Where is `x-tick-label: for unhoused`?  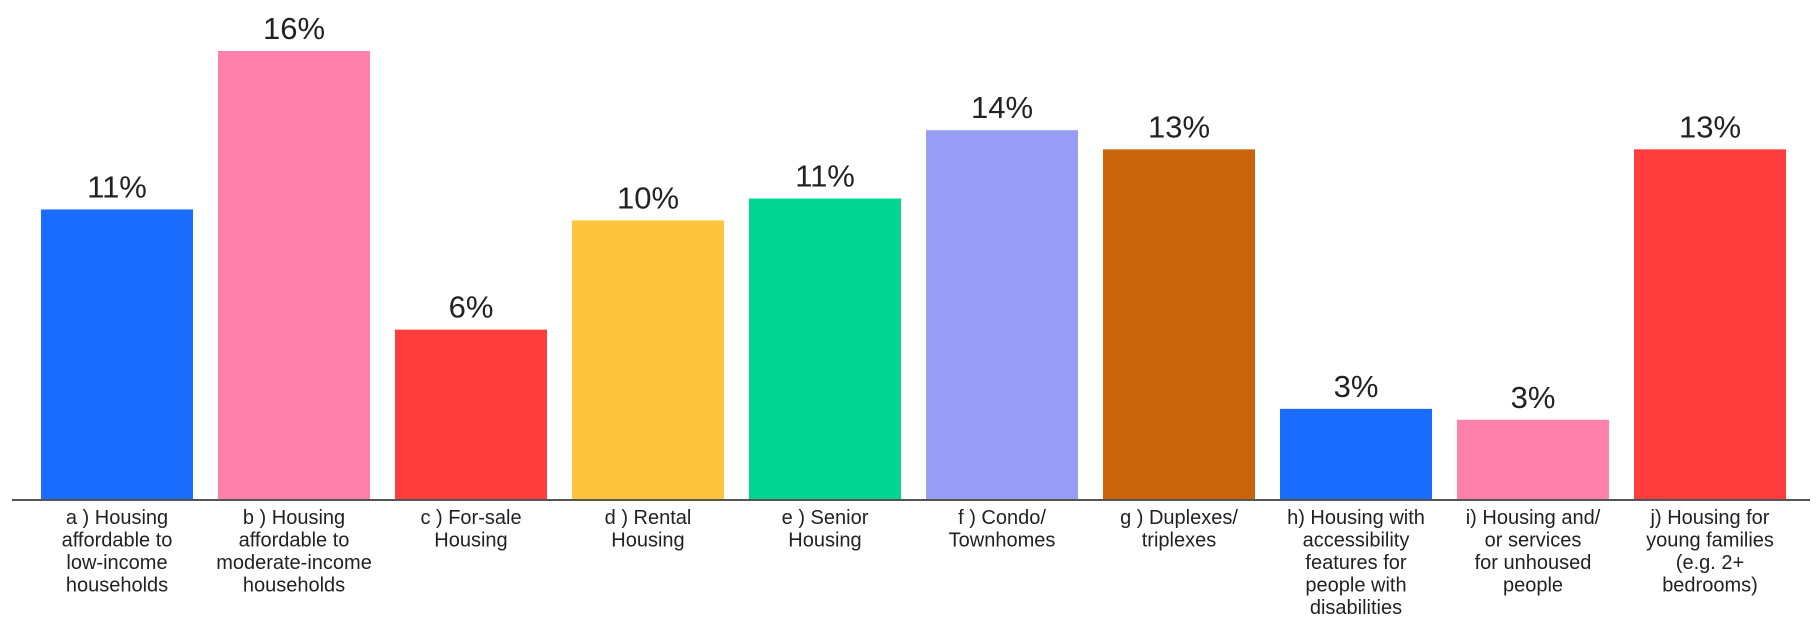
x-tick-label: for unhoused is located at coordinates (1533, 563).